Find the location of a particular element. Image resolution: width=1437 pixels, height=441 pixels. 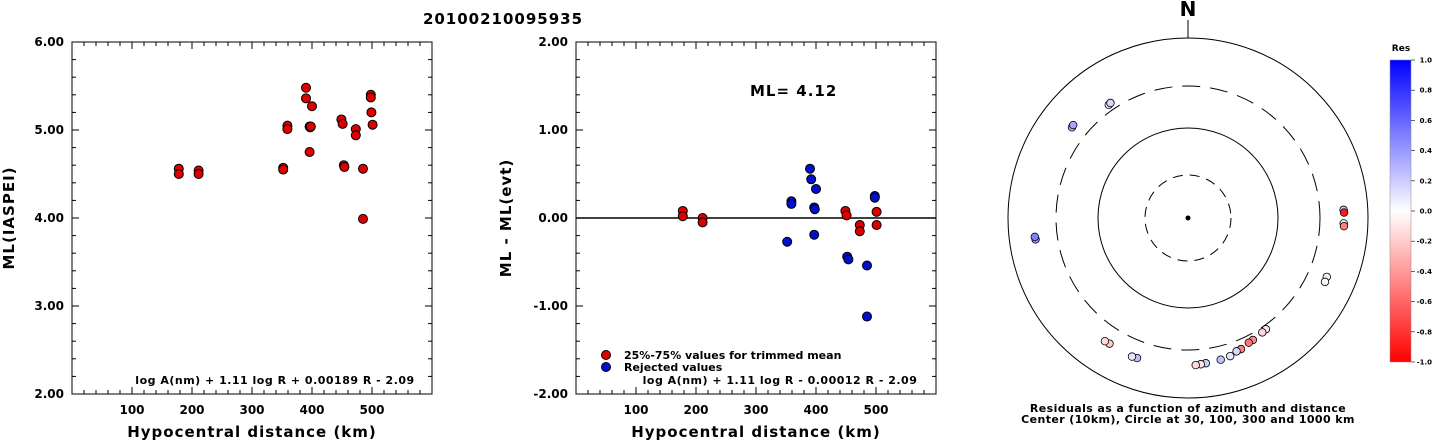

colorbar-tick-label: -0.2 is located at coordinates (1424, 242).